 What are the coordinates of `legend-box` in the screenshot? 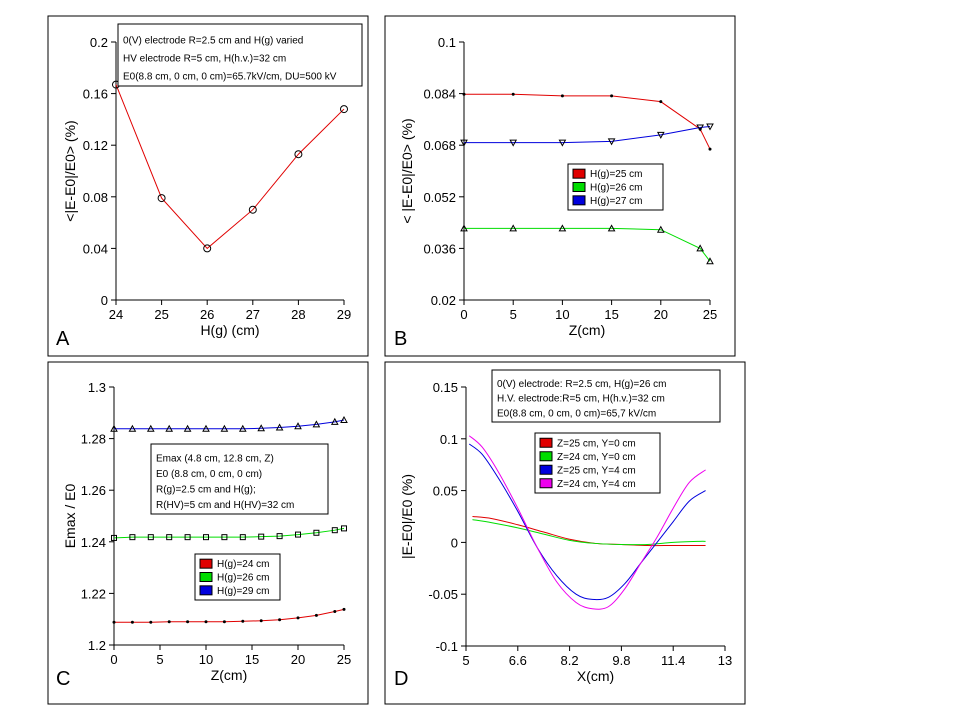 It's located at (597, 463).